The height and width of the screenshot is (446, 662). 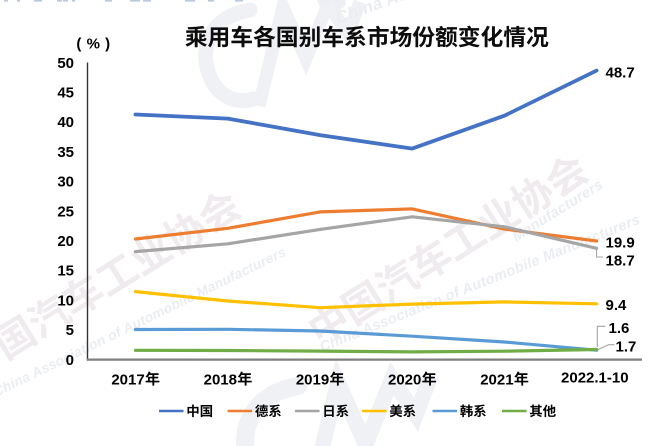 I want to click on svg-text: 2019, so click(x=312, y=379).